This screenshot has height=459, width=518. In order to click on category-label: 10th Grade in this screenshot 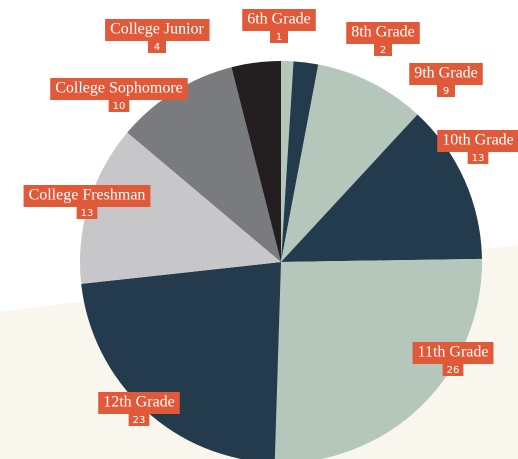, I will do `click(478, 140)`.